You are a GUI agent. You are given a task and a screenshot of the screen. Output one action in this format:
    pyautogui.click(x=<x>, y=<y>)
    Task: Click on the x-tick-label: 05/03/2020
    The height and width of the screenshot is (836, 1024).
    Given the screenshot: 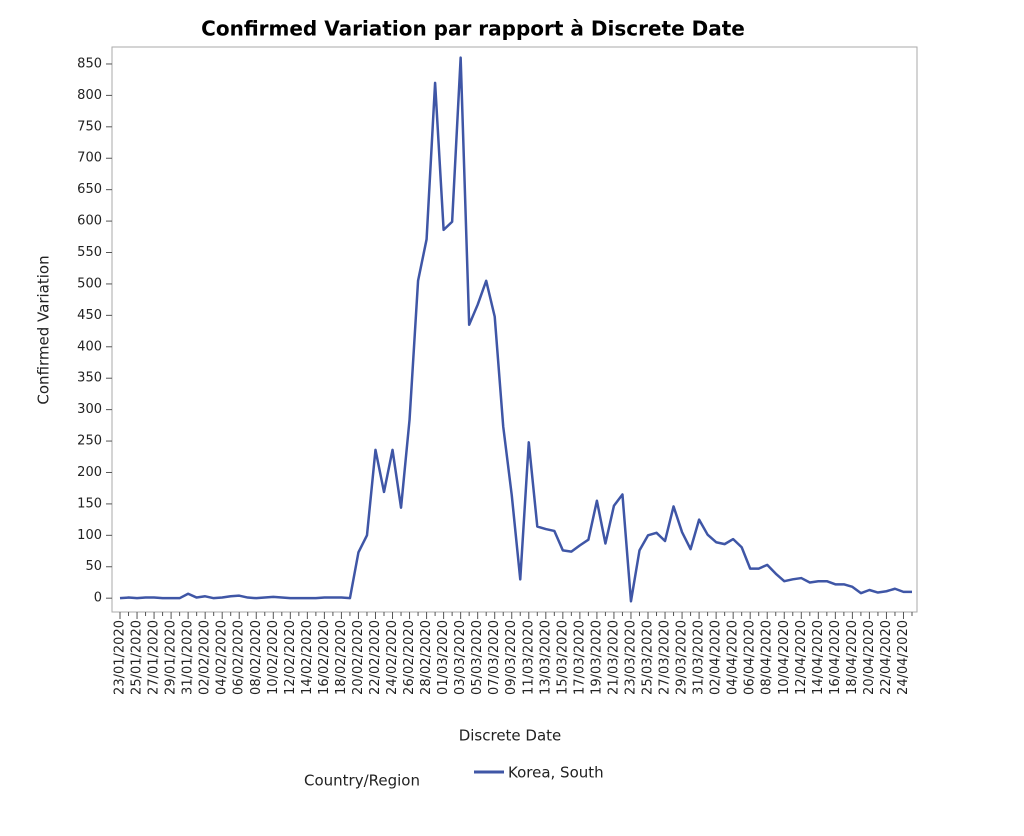 What is the action you would take?
    pyautogui.click(x=477, y=657)
    